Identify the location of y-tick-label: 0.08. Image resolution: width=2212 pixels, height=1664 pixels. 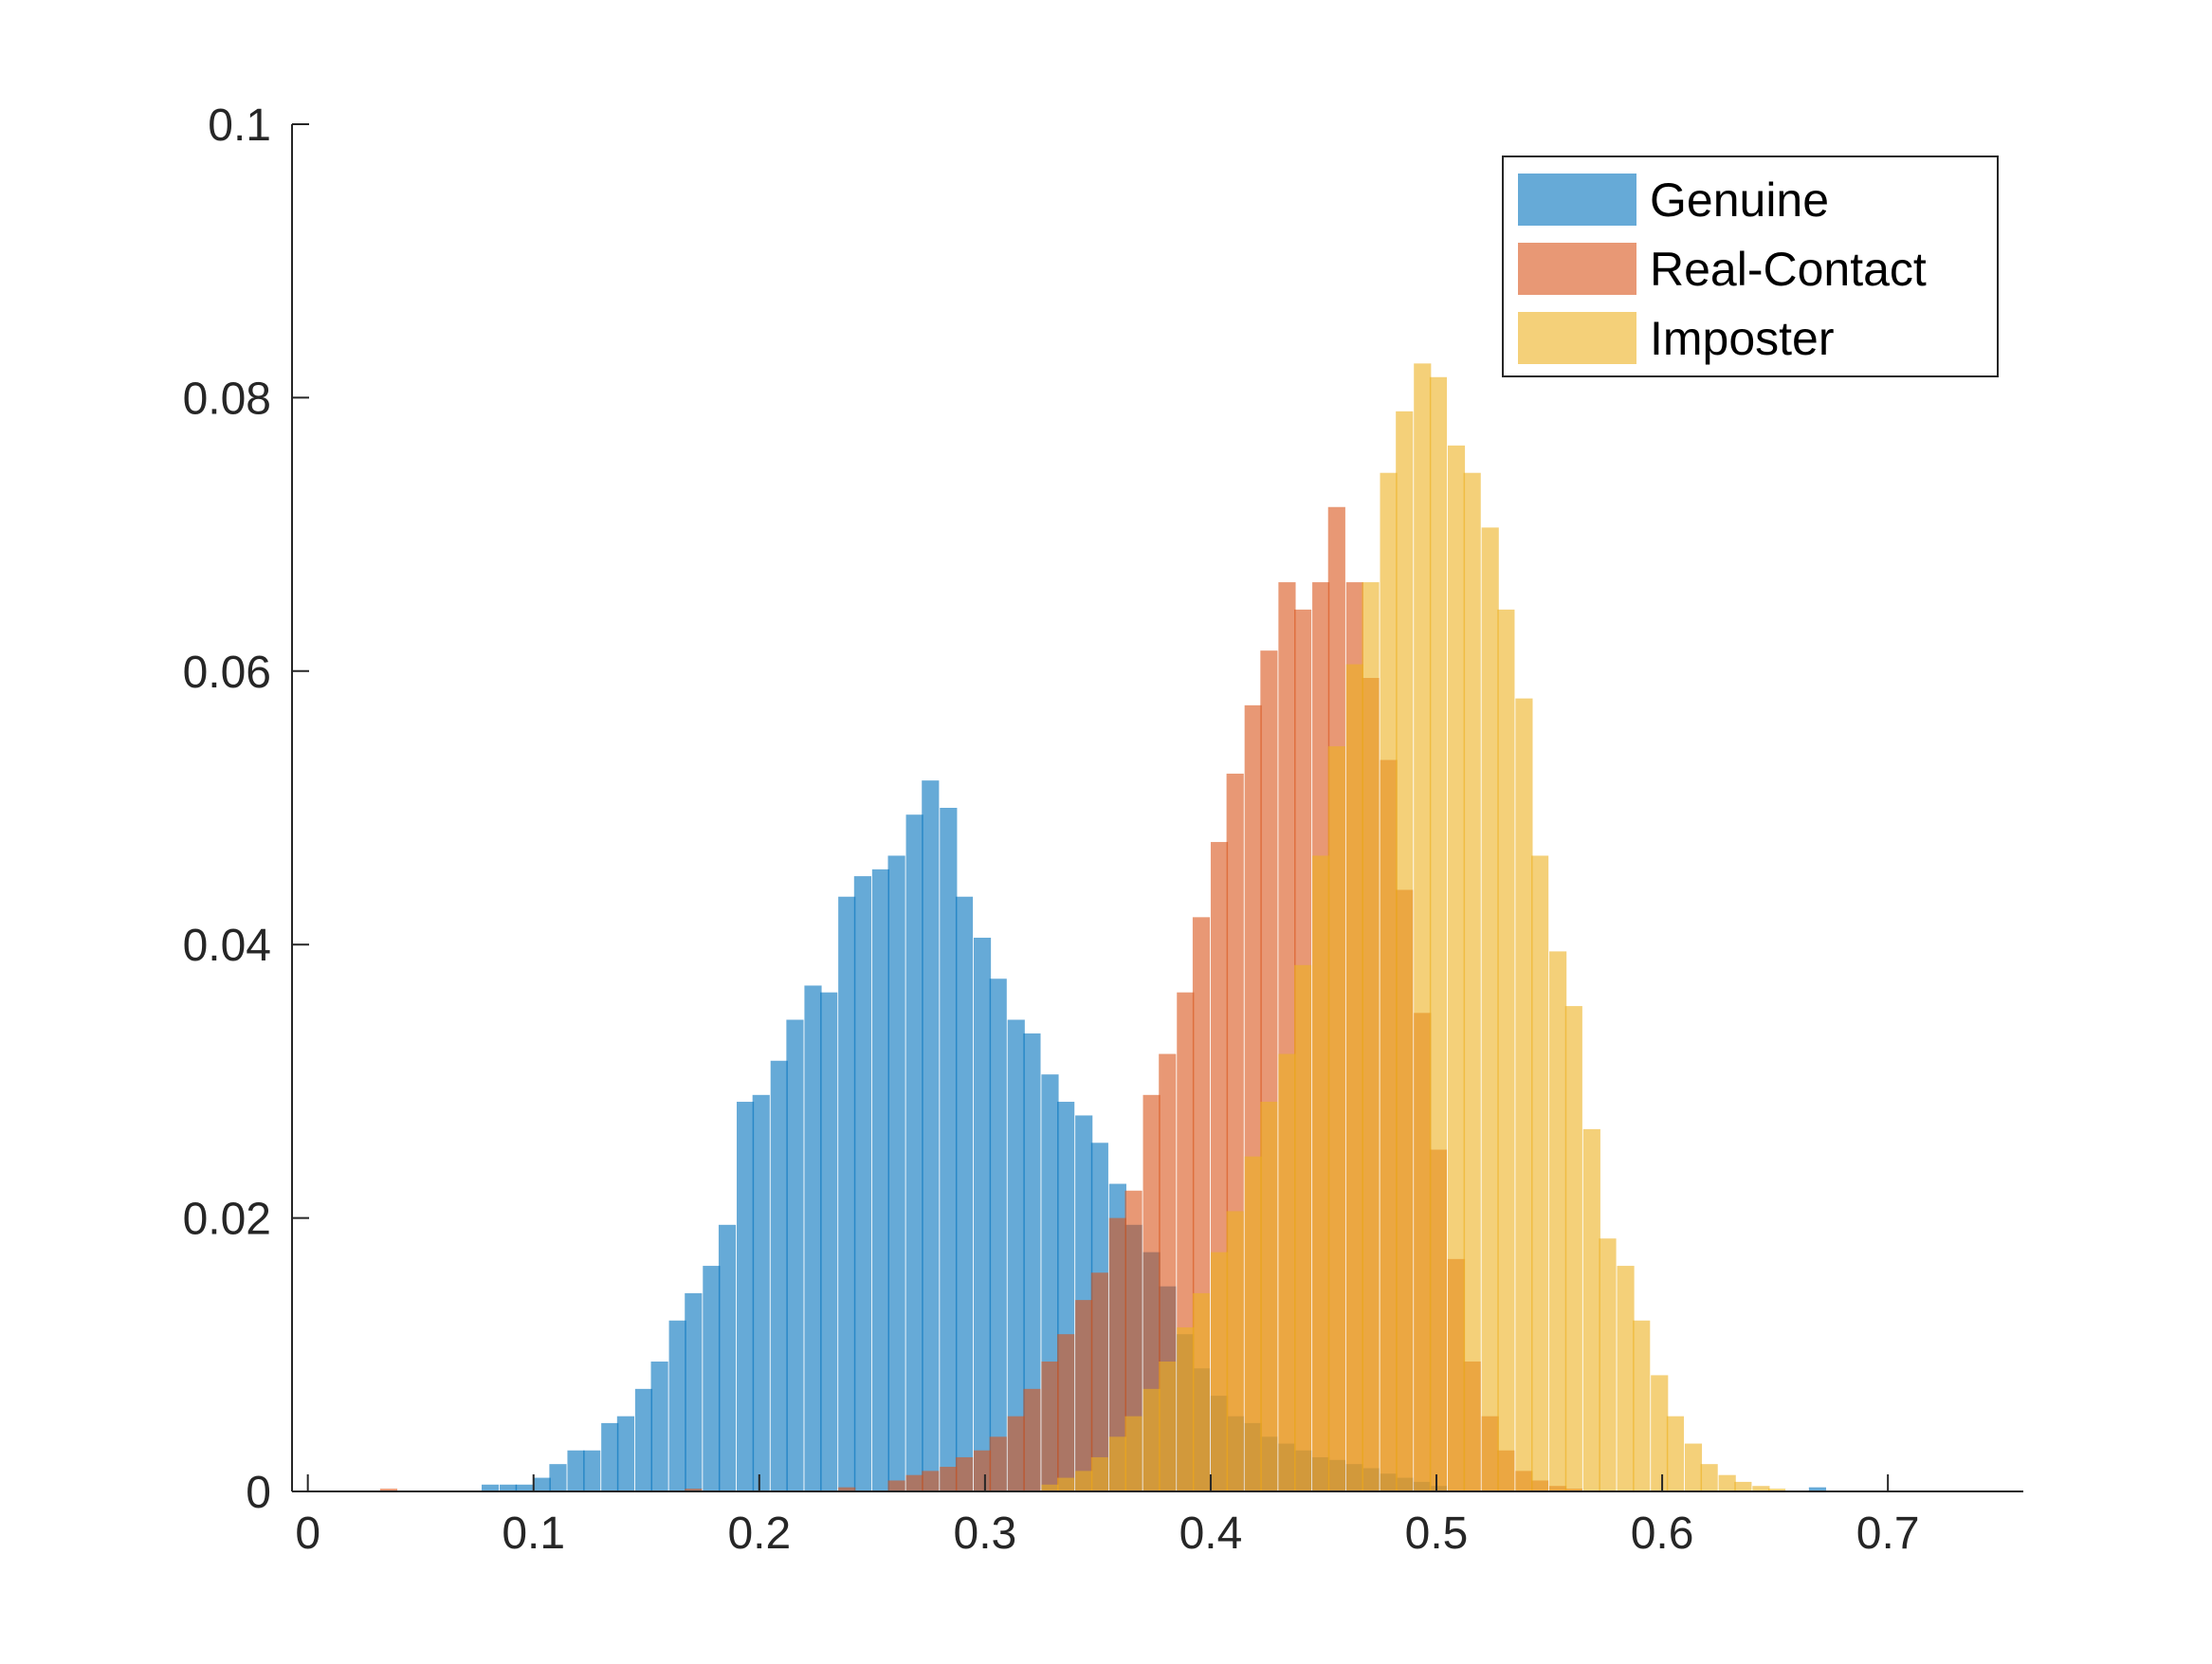
(227, 399).